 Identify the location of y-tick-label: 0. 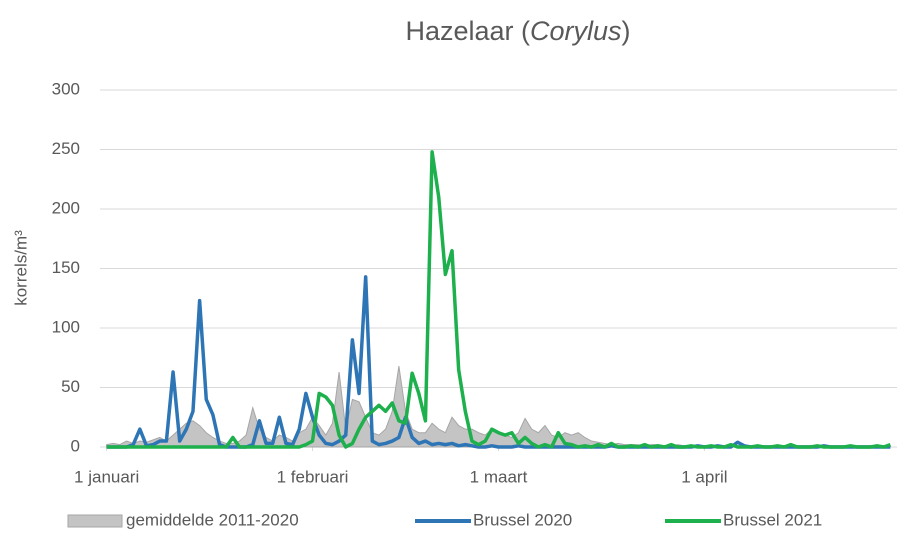
(75, 445).